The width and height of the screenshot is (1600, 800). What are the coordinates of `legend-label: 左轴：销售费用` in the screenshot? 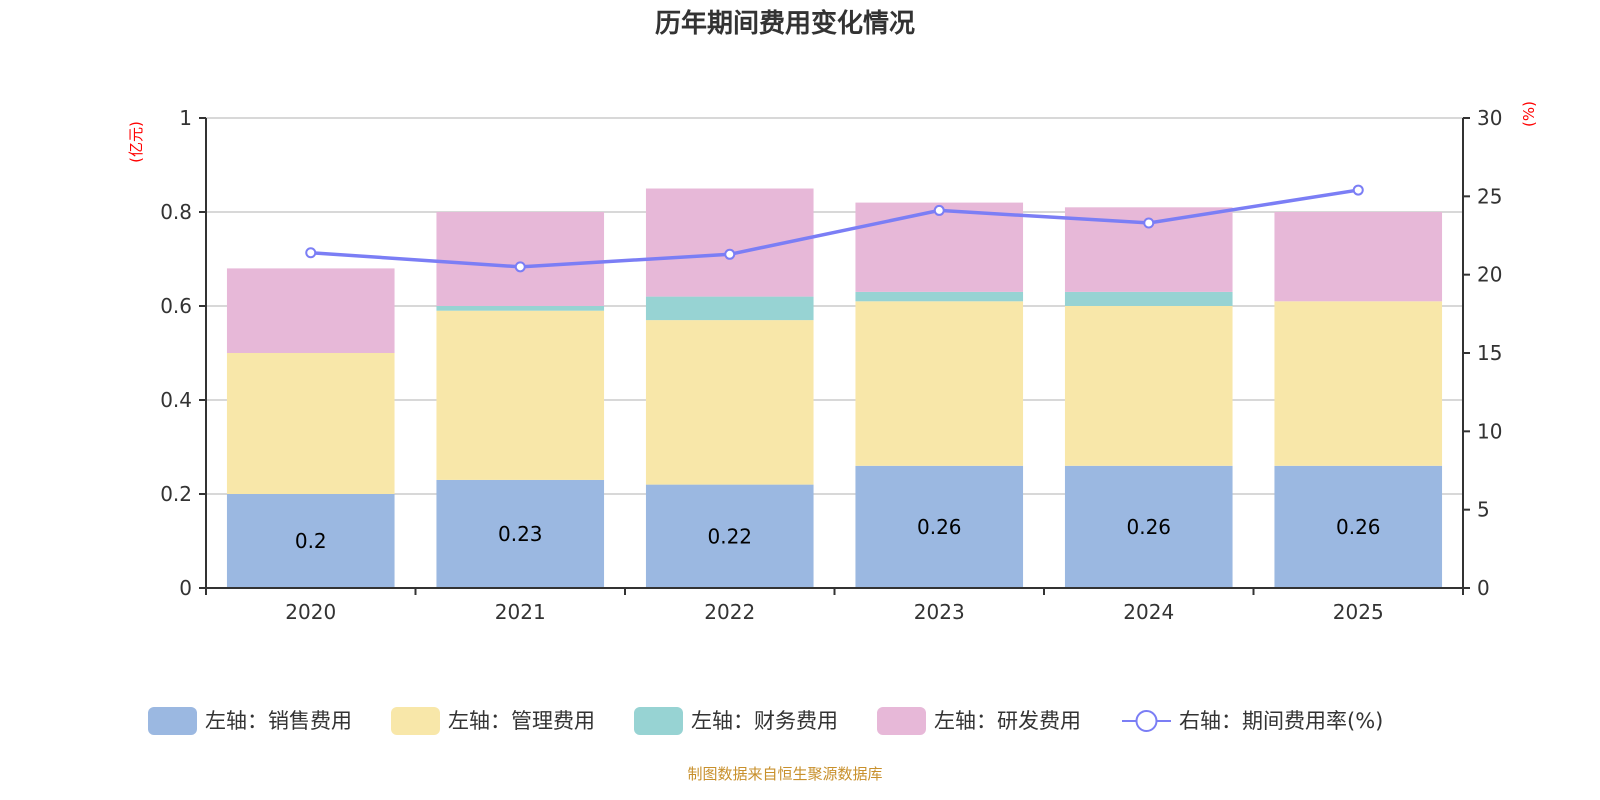 It's located at (278, 721).